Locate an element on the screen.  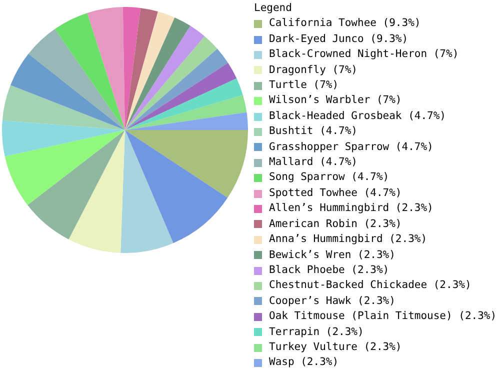
legend-title: Legend is located at coordinates (273, 8).